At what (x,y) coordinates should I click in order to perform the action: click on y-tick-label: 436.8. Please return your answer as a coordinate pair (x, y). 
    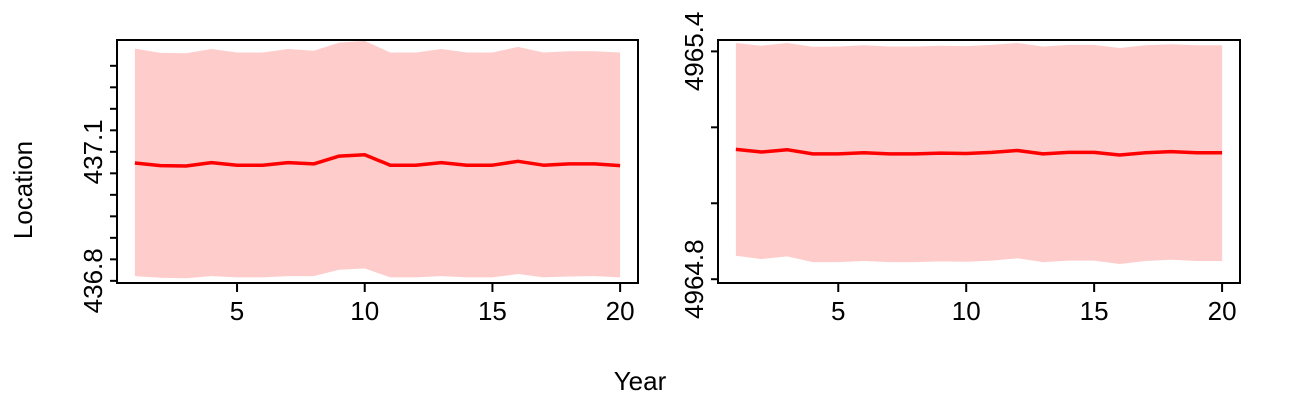
    Looking at the image, I should click on (93, 280).